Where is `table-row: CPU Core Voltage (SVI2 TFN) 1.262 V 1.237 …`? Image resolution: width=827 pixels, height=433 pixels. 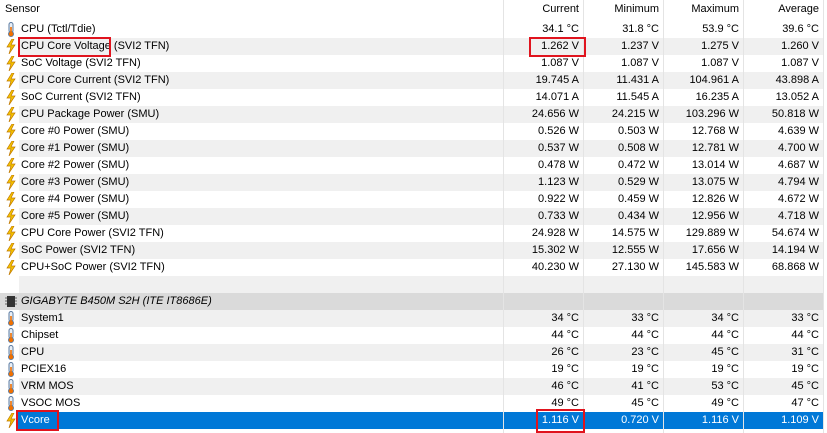 table-row: CPU Core Voltage (SVI2 TFN) 1.262 V 1.237 … is located at coordinates (413, 46).